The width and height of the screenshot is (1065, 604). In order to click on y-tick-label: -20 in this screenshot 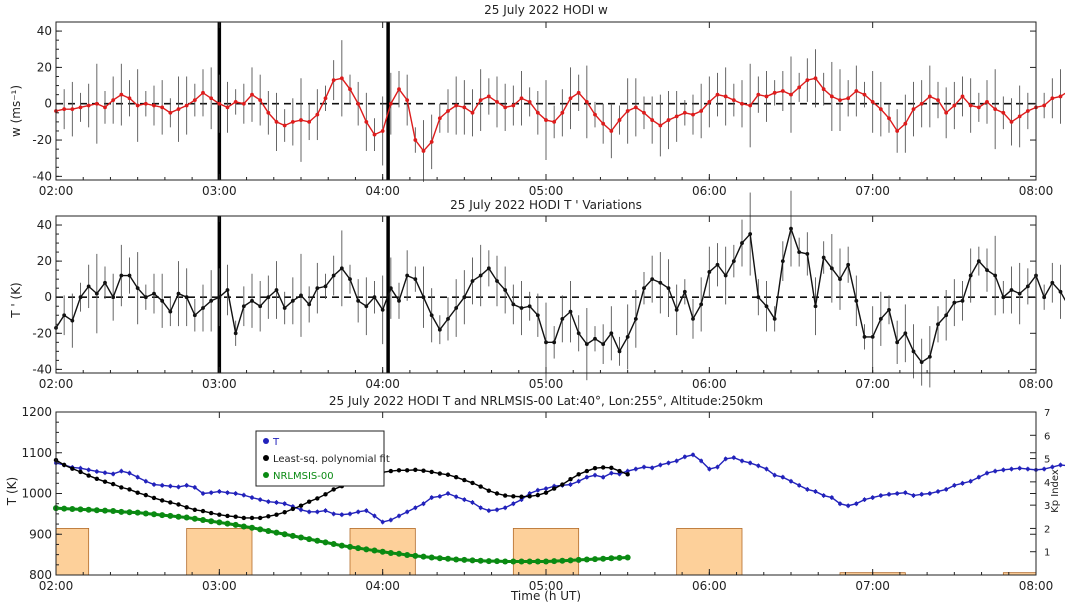, I will do `click(42, 333)`.